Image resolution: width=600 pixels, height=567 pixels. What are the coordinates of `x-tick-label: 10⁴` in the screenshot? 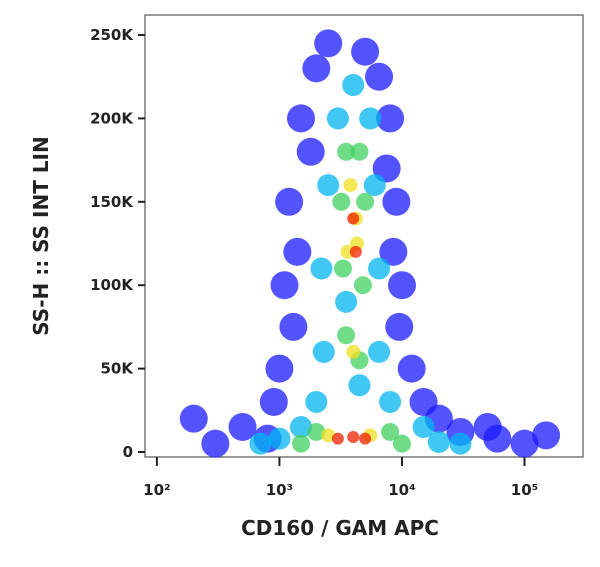 It's located at (401, 490).